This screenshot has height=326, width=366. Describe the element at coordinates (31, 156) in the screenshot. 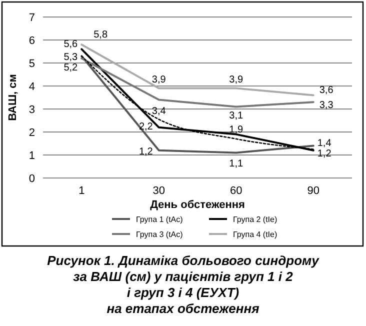

I see `y-tick-label: 1` at that location.